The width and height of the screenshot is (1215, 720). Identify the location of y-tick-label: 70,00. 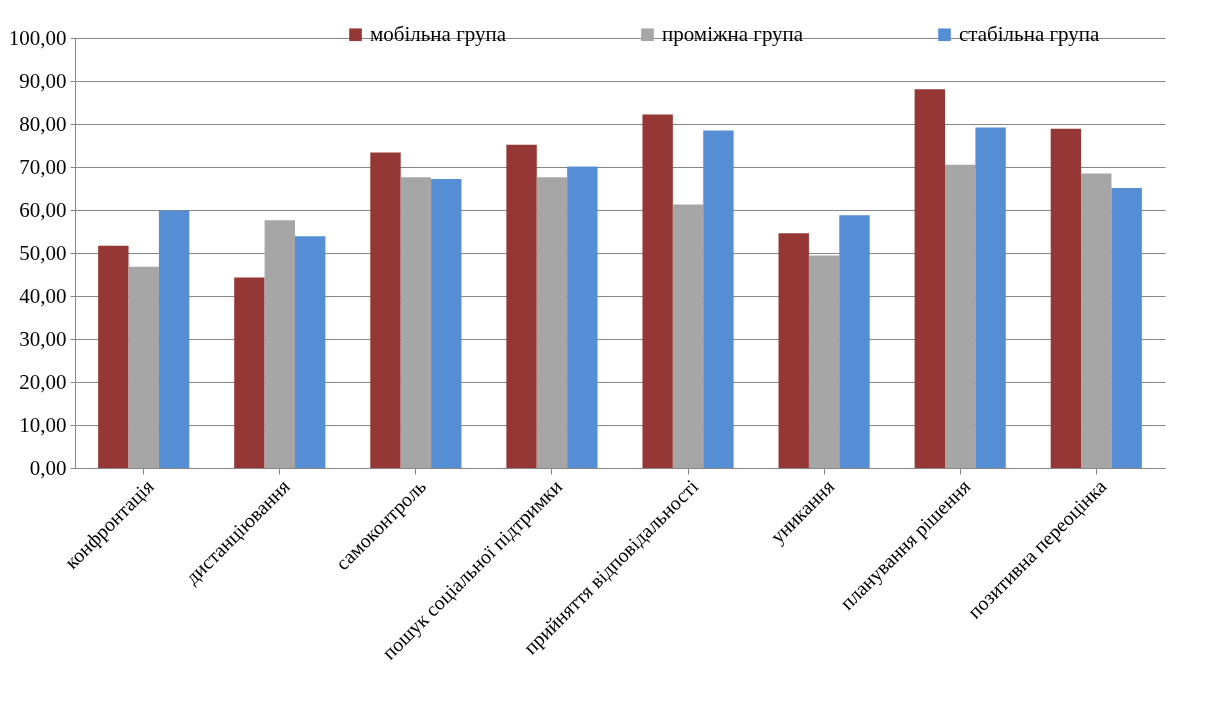
(43, 166).